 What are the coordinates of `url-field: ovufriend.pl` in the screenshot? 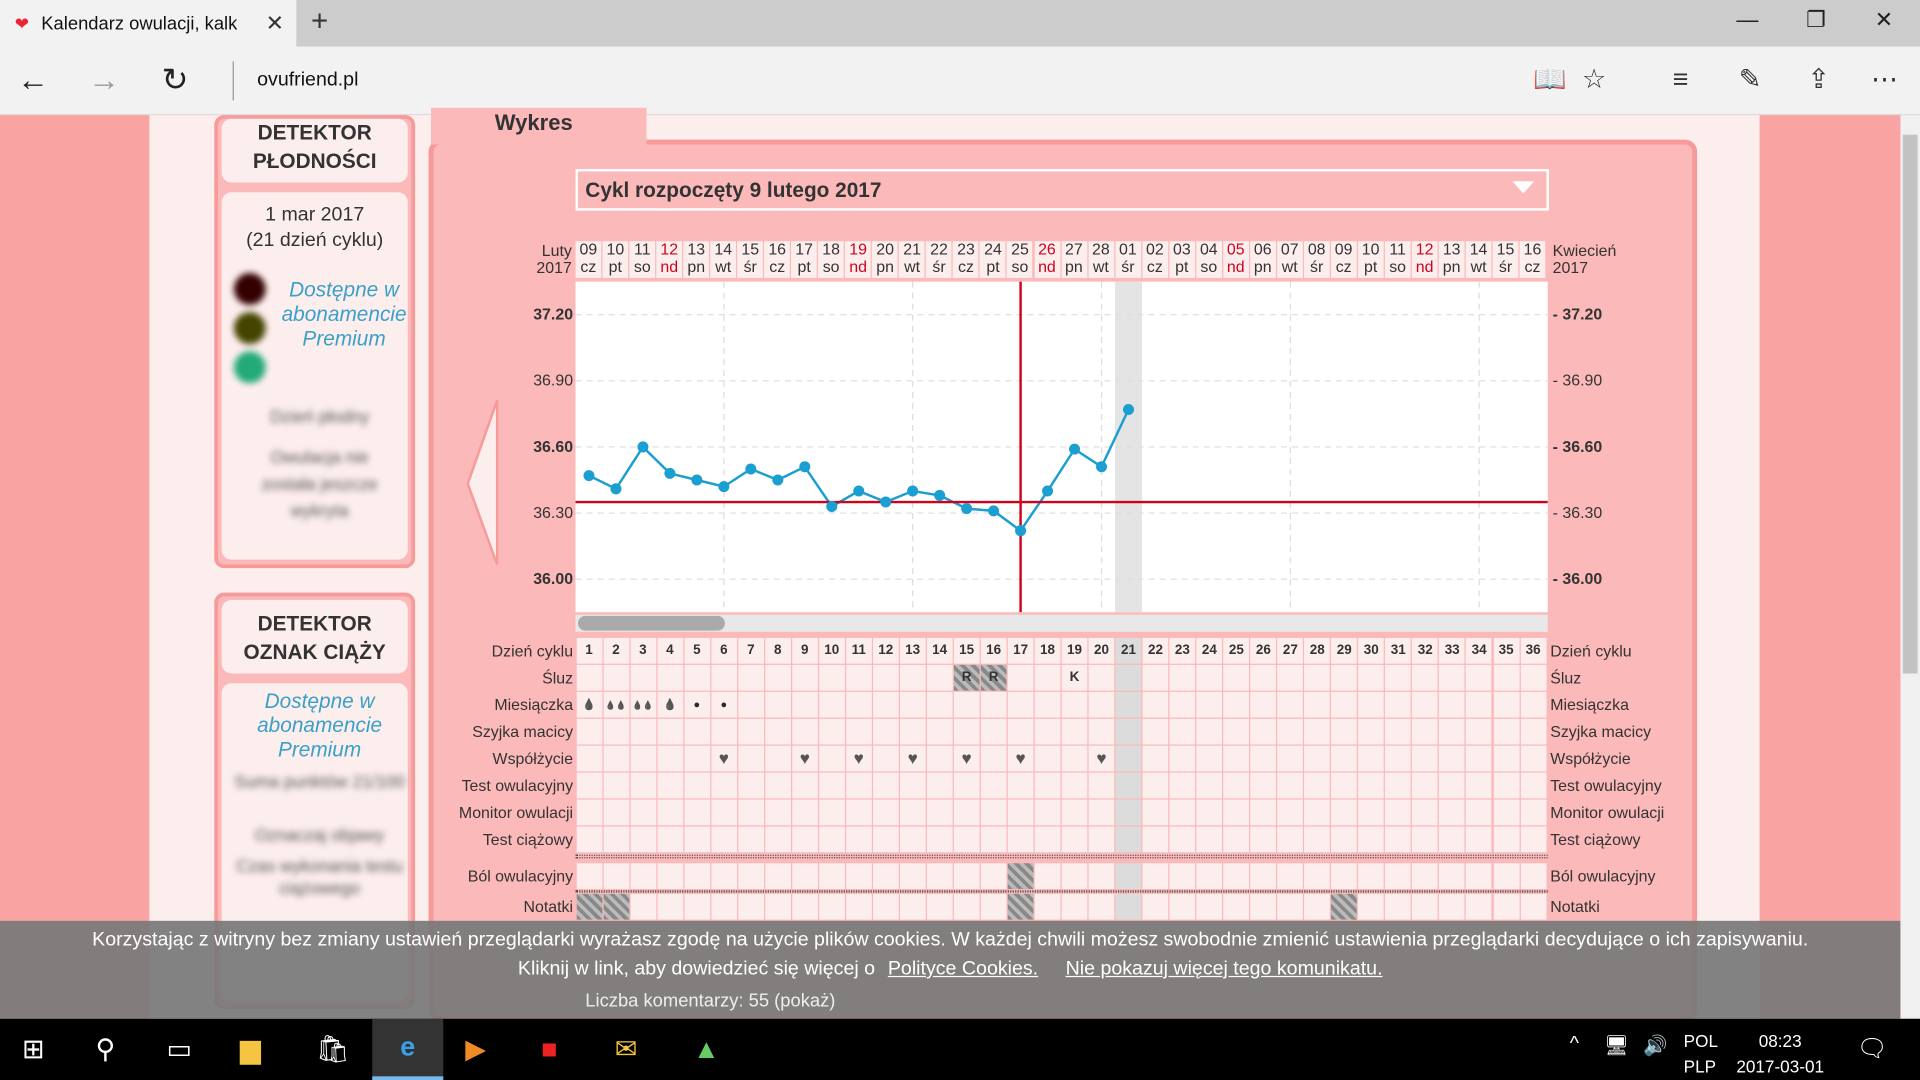 It's located at (308, 80).